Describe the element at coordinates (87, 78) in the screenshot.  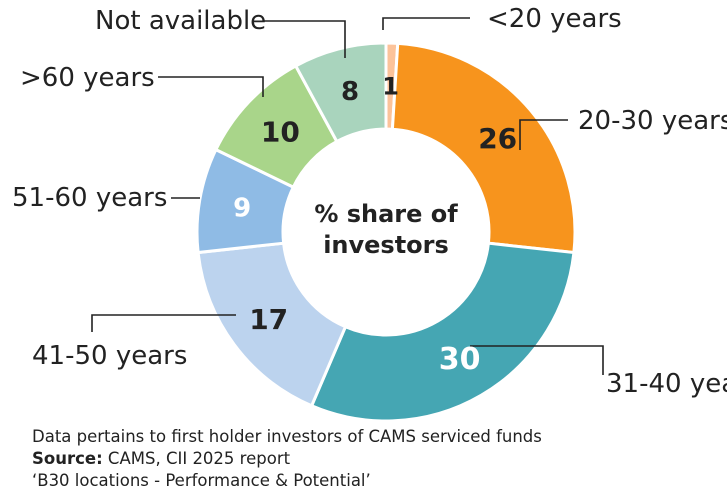
I see `category-label-60-years: >60 years` at that location.